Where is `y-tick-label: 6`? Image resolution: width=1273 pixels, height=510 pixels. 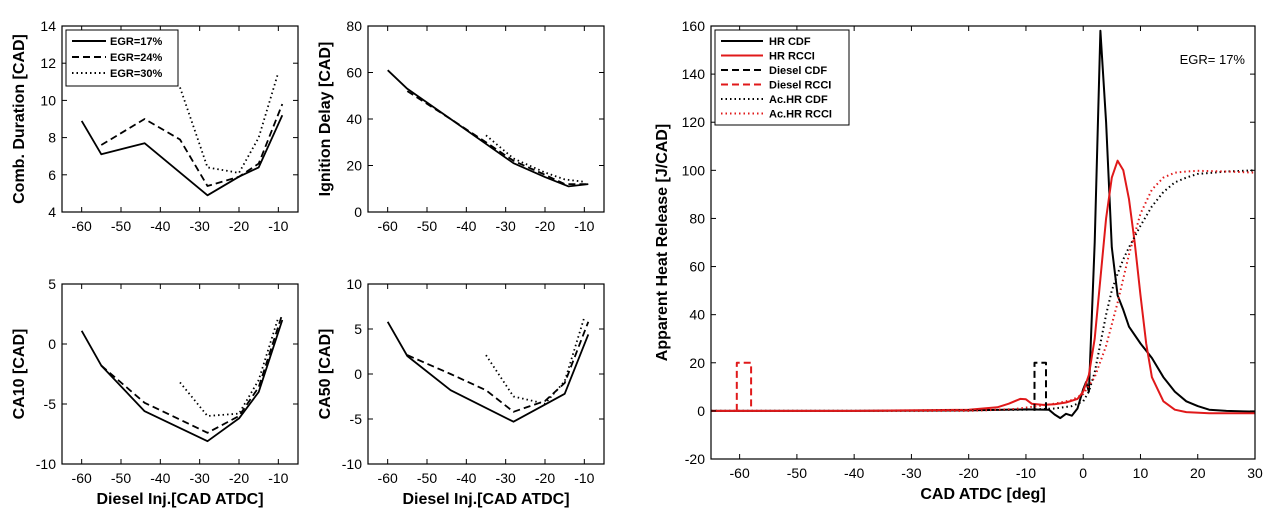
y-tick-label: 6 is located at coordinates (52, 175).